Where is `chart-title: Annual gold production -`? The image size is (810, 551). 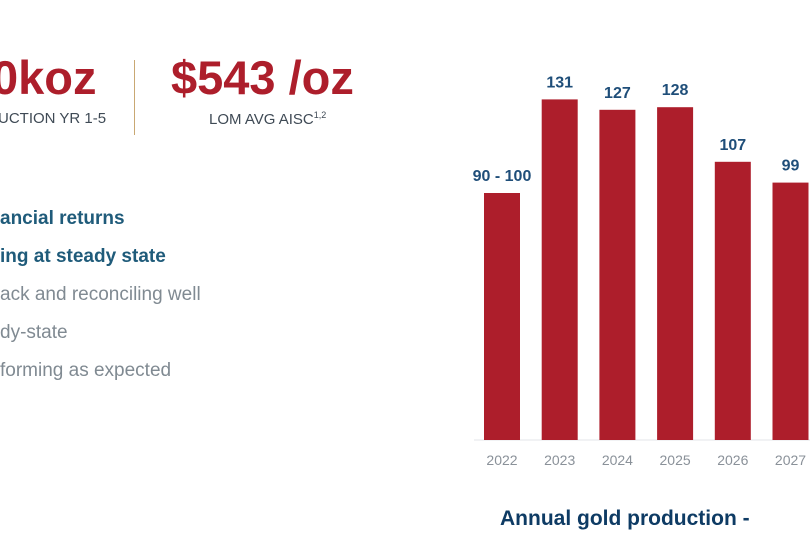
chart-title: Annual gold production - is located at coordinates (625, 518).